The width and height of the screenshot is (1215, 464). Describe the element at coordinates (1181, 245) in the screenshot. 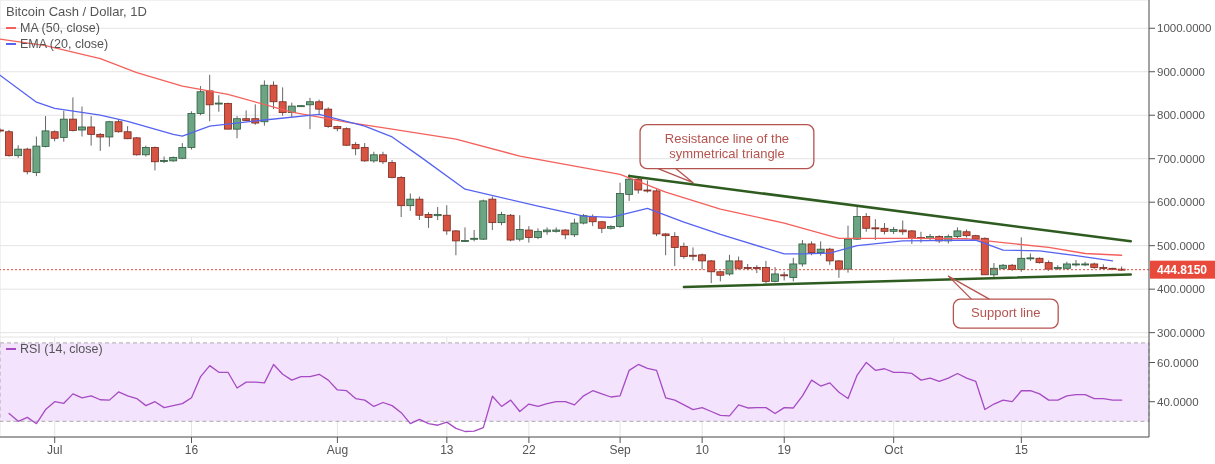

I see `y-tick-label: 500.0000` at that location.